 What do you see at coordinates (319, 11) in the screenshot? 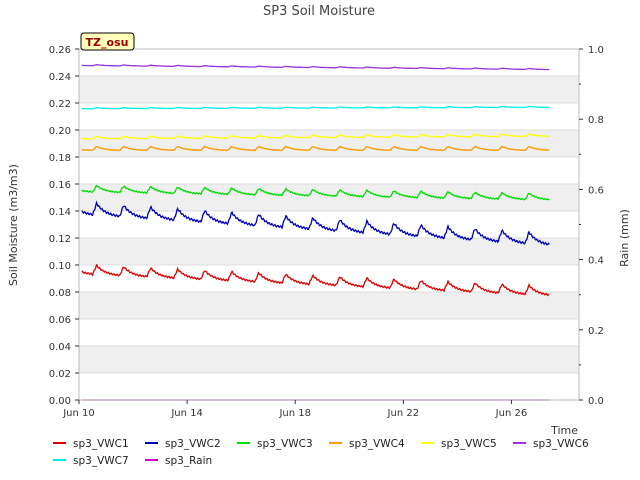
I see `chart-title: SP3 Soil Moisture` at bounding box center [319, 11].